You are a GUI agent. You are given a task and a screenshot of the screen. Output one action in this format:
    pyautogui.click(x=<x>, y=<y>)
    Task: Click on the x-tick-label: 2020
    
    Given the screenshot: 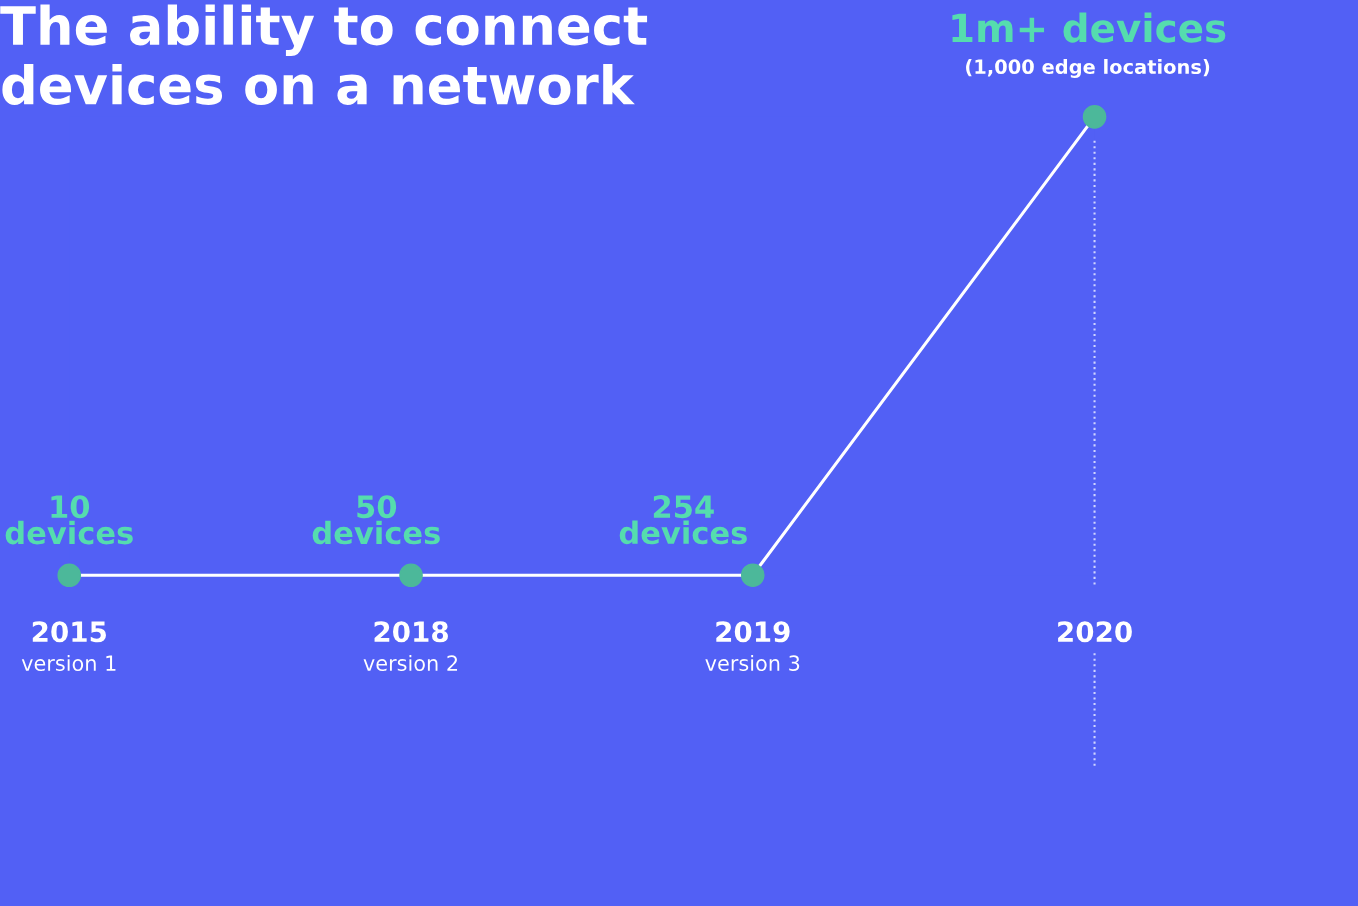 What is the action you would take?
    pyautogui.click(x=1095, y=632)
    